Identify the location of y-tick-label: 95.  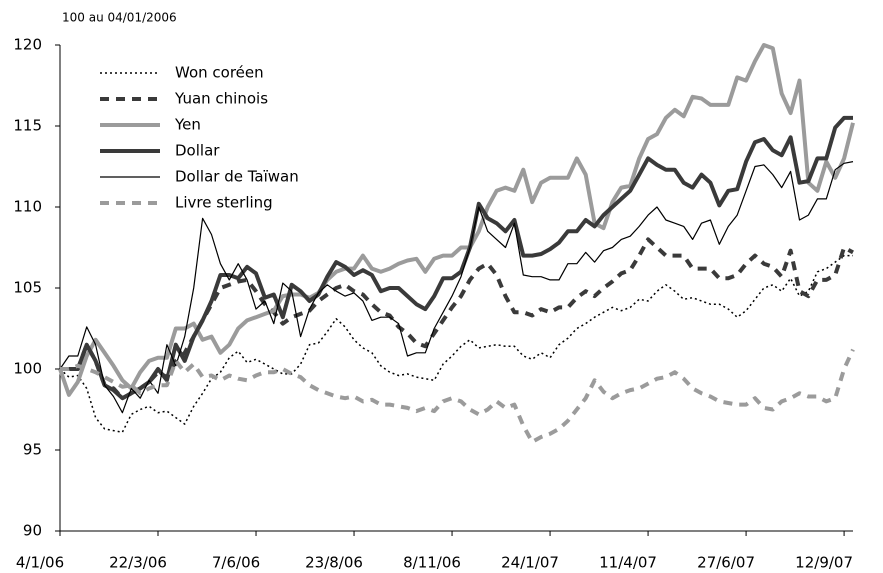
(32, 450).